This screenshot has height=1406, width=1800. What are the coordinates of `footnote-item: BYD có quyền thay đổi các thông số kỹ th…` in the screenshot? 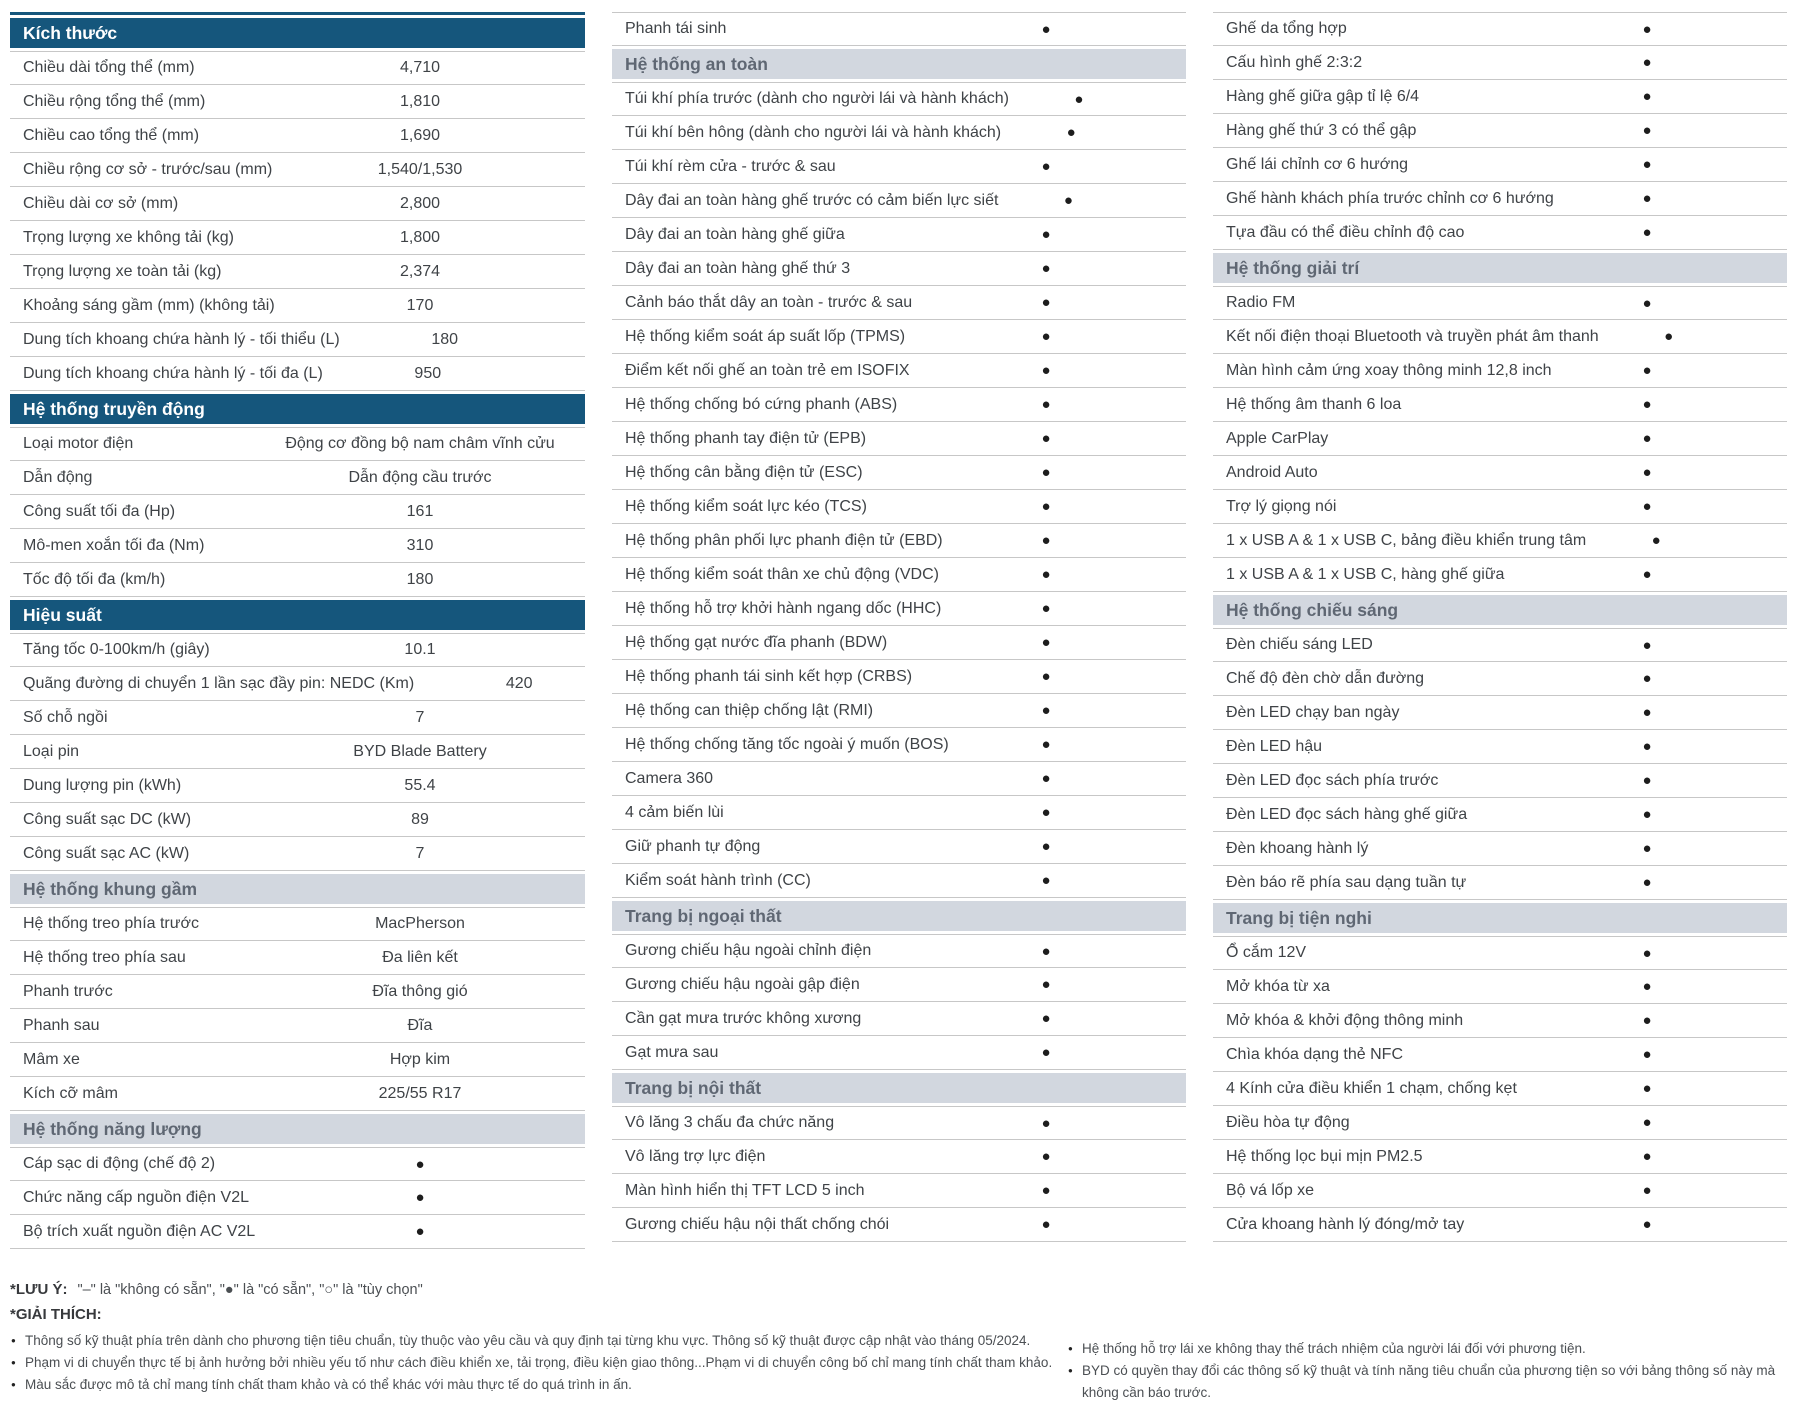 It's located at (1427, 1382).